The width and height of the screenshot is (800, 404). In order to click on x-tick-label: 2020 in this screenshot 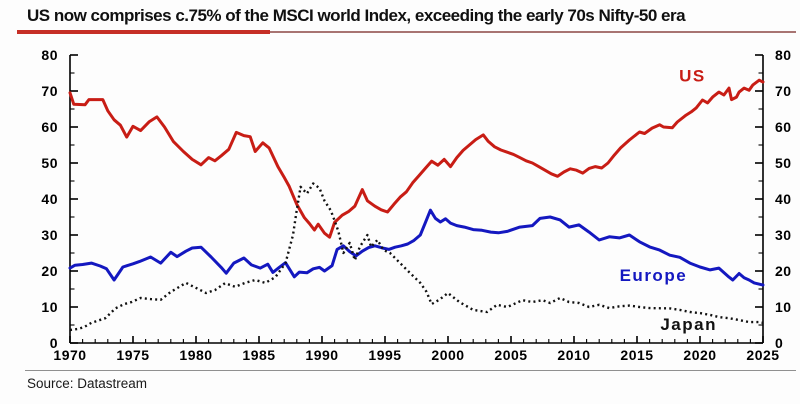, I will do `click(699, 355)`.